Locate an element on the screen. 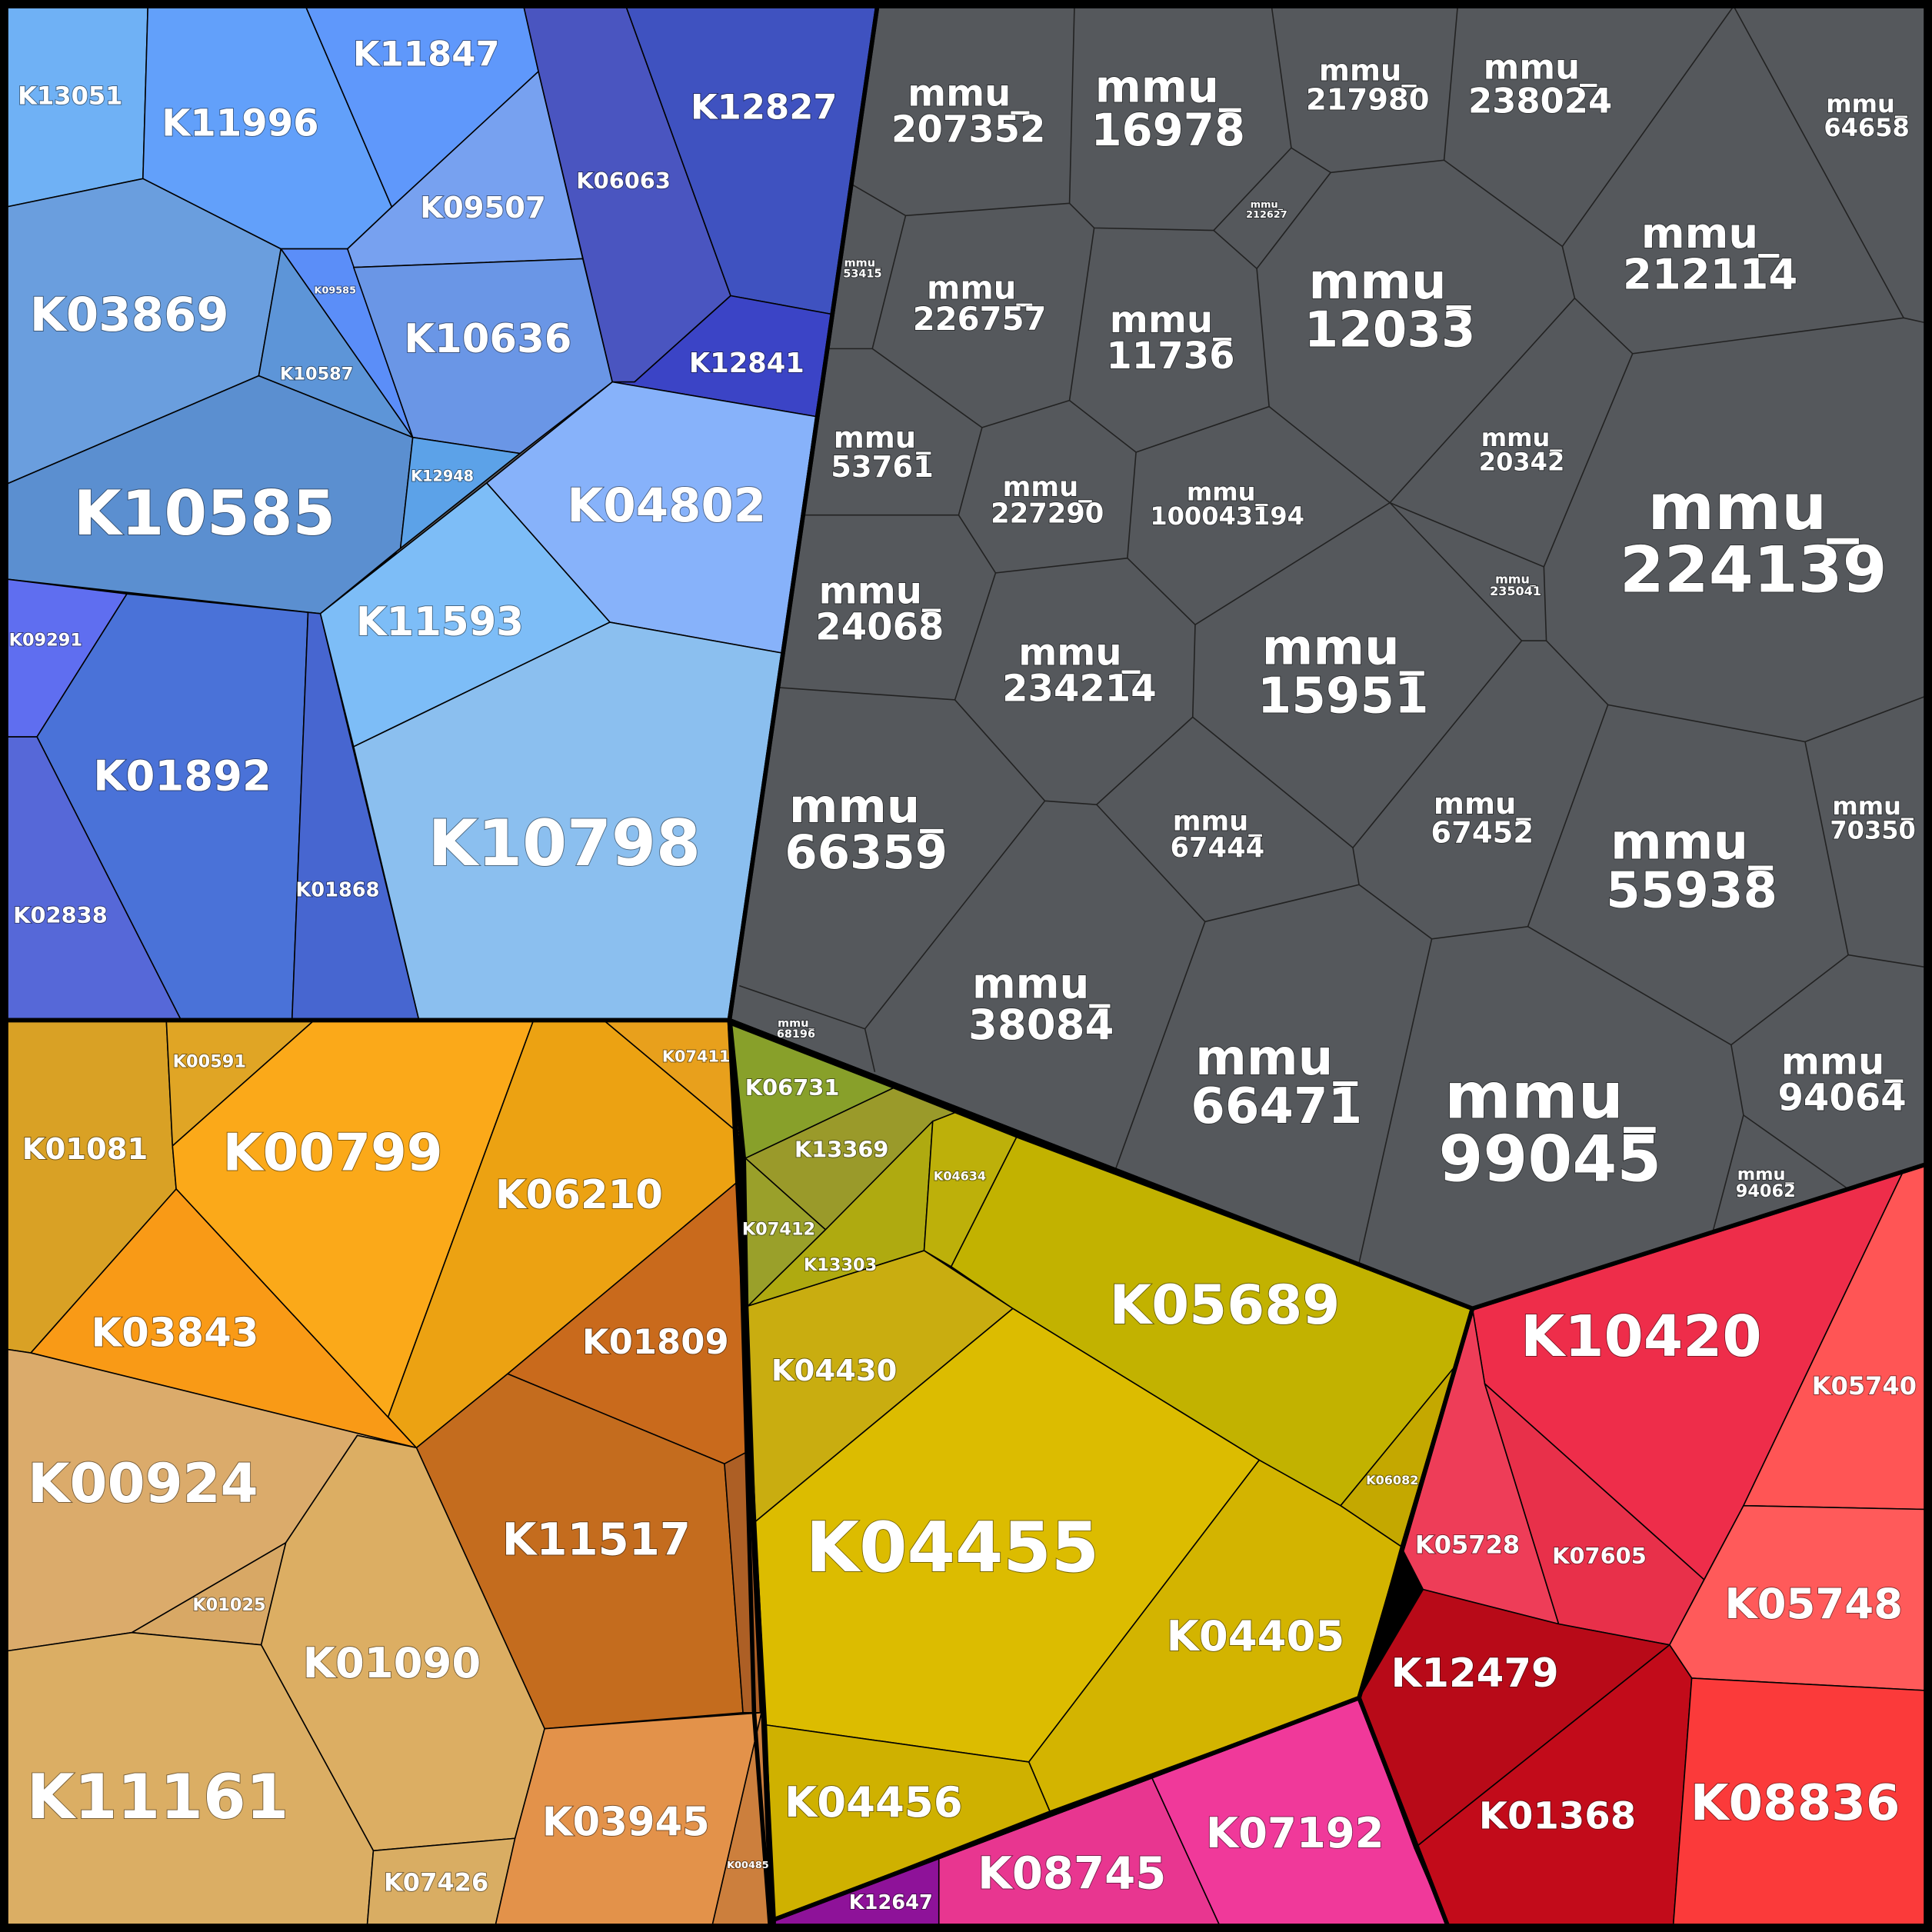  cell-label: mmu_ 38084 is located at coordinates (1041, 1004).